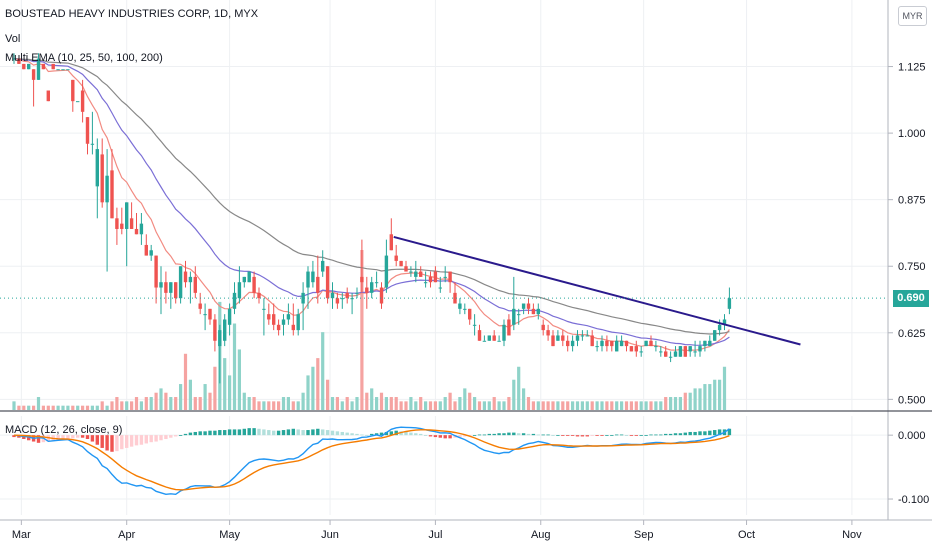  What do you see at coordinates (912, 68) in the screenshot?
I see `price-tick-label: 1.125` at bounding box center [912, 68].